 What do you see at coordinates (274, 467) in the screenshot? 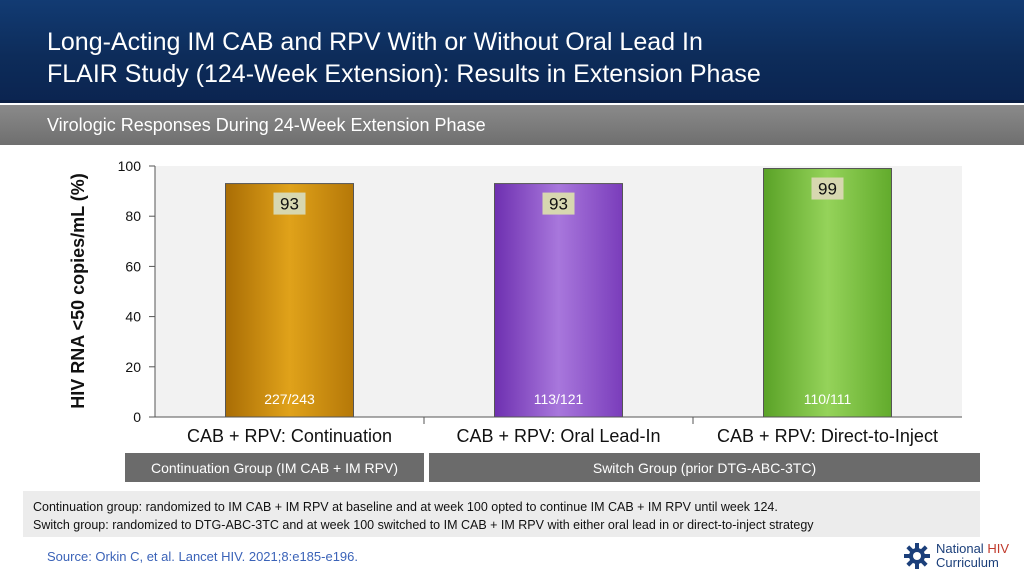
I see `continuation-group-box: Continuation Group (IM CAB + IM RPV)` at bounding box center [274, 467].